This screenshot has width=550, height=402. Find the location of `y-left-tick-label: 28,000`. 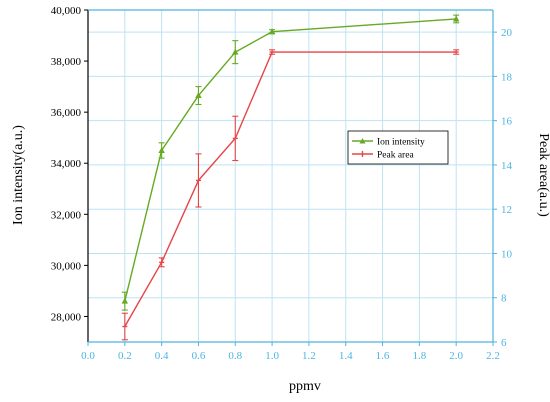

y-left-tick-label: 28,000 is located at coordinates (66, 317).